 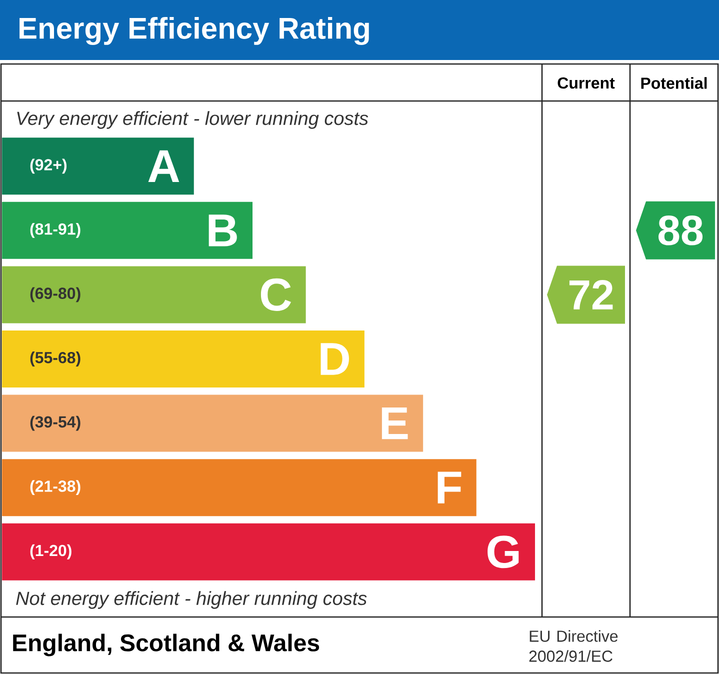 I want to click on text: Very energy efficient - lower running costs, so click(x=192, y=120).